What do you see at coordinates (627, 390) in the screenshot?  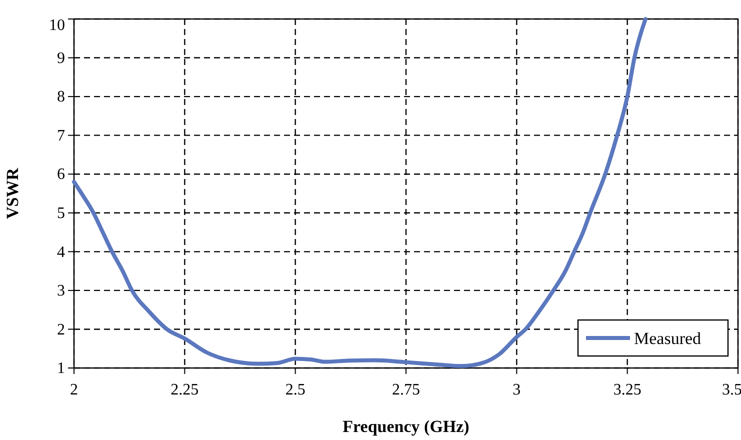 I see `x-tick-label: 3.25` at bounding box center [627, 390].